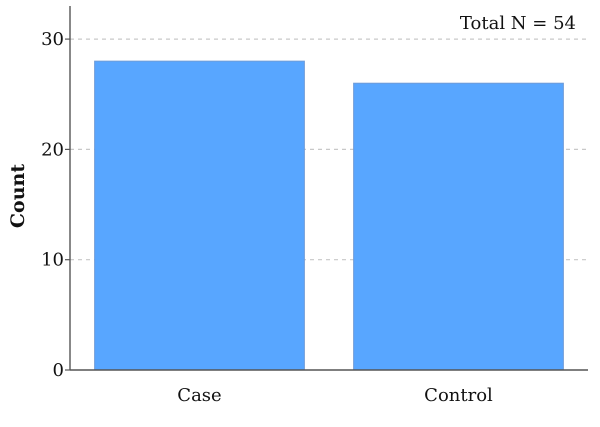  I want to click on y-tick-label-20: 20, so click(52, 149).